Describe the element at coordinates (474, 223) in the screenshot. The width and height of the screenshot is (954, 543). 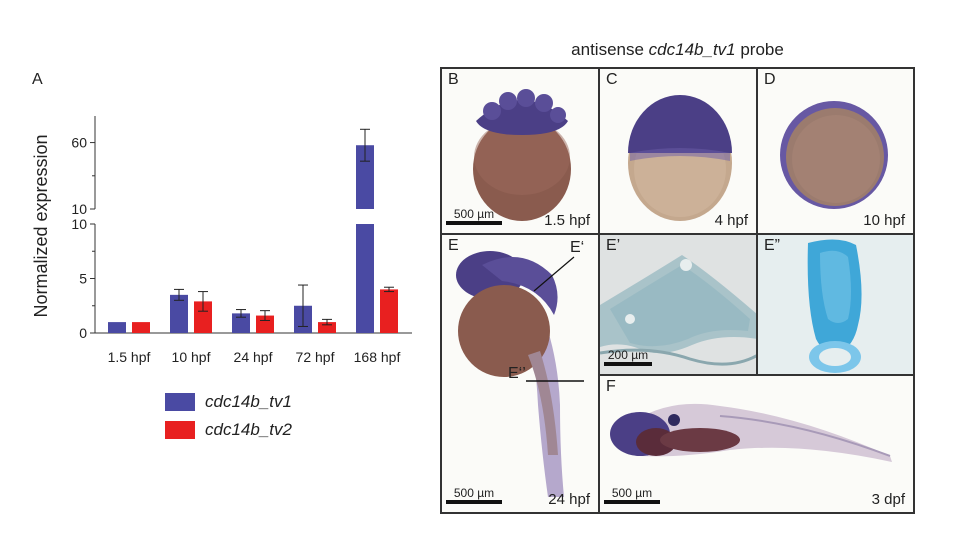
I see `scale-bar-b-line` at that location.